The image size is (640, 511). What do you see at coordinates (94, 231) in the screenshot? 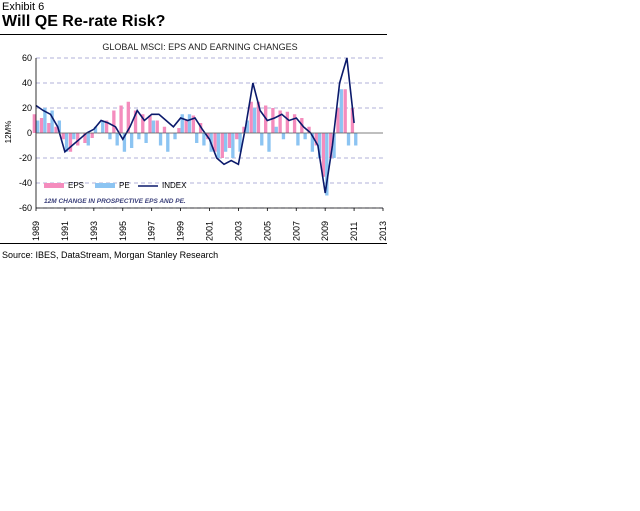
I see `x-tick-label: 1993` at bounding box center [94, 231].